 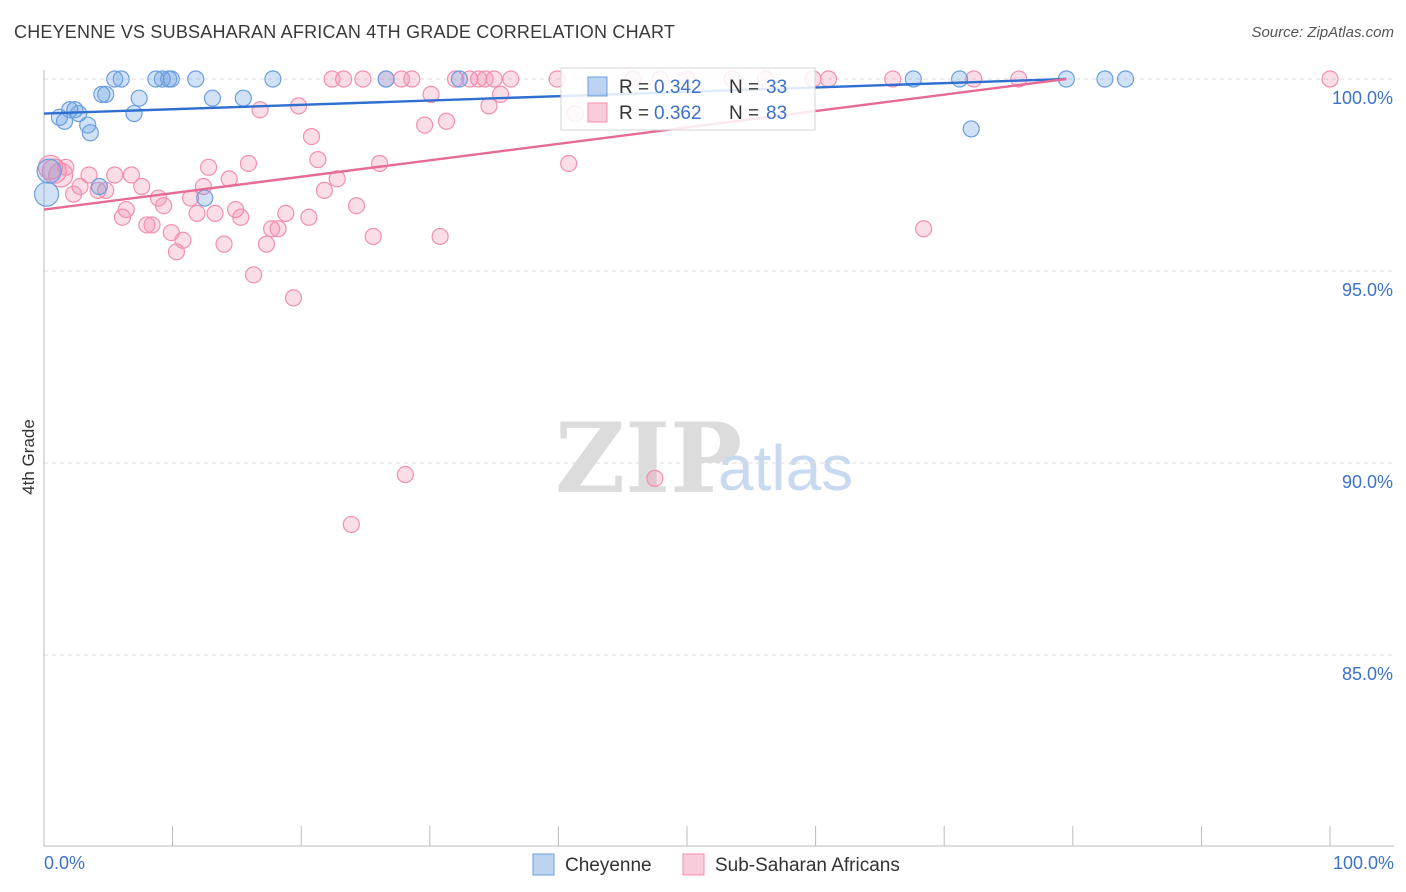 I want to click on correlation-legend: R = 0.342 N = 33 R = 0.362 N = 83, so click(x=688, y=99).